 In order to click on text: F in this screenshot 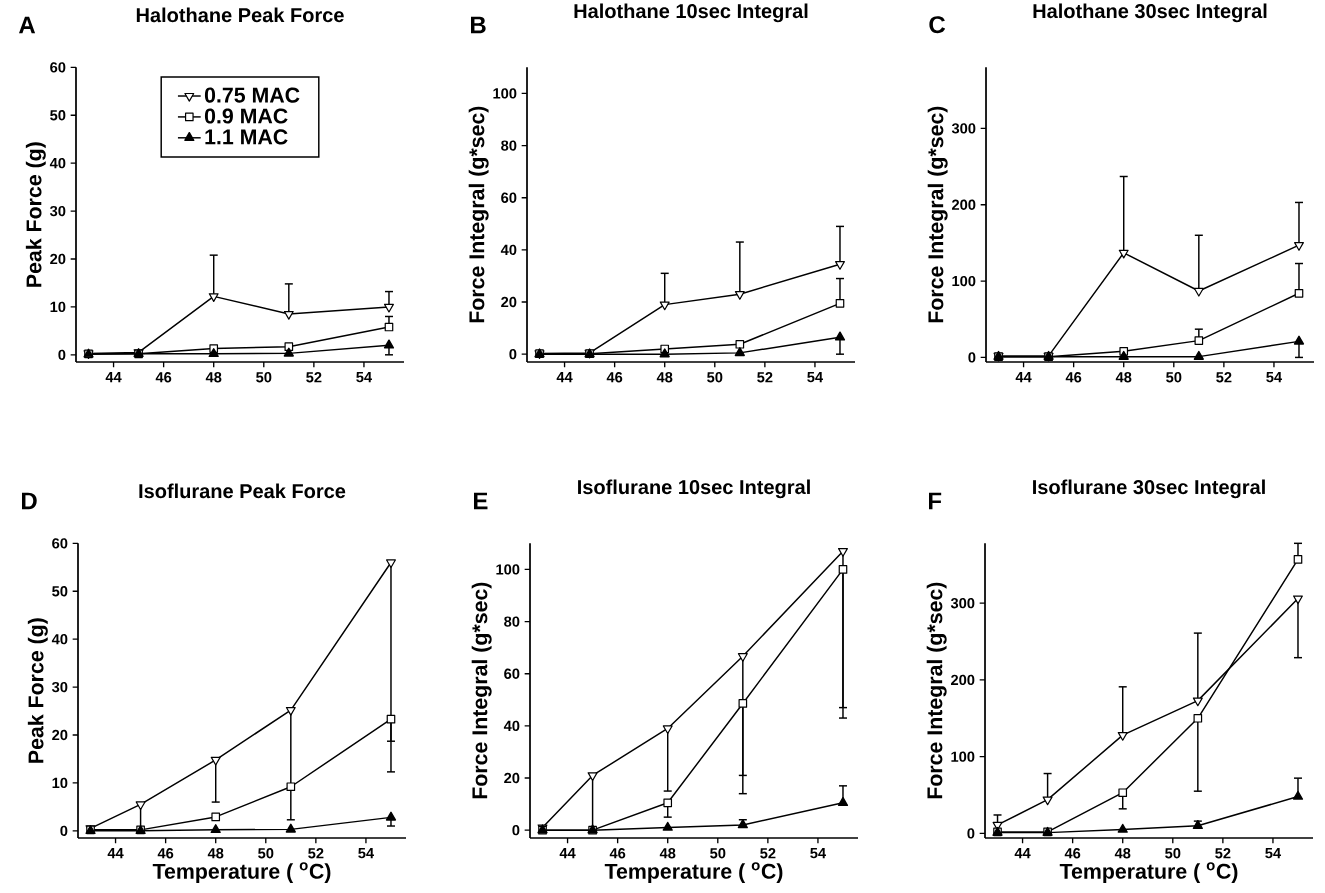, I will do `click(935, 501)`.